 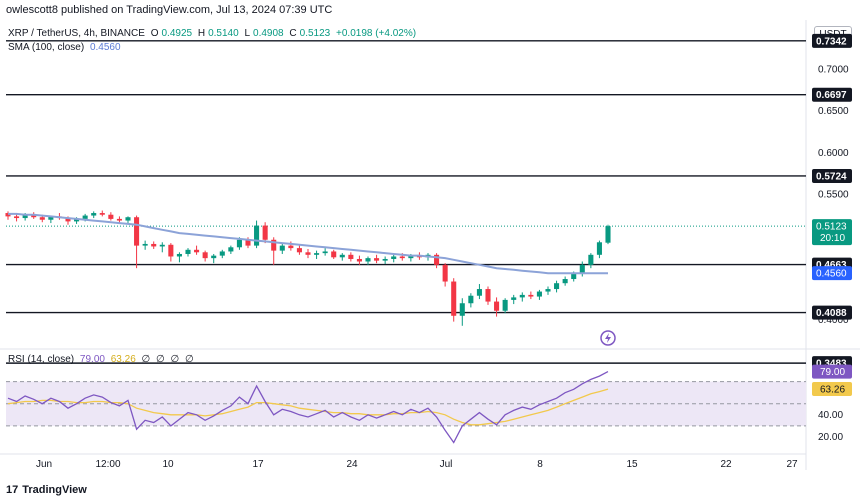 I want to click on rsi-ma-value: 63.26, so click(x=123, y=359).